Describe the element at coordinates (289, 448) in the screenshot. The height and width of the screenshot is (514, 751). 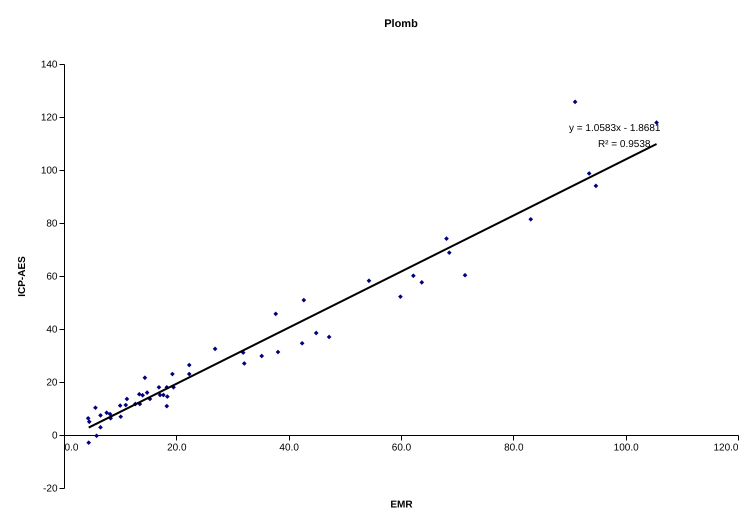
I see `x-tick-label: 40.0` at that location.